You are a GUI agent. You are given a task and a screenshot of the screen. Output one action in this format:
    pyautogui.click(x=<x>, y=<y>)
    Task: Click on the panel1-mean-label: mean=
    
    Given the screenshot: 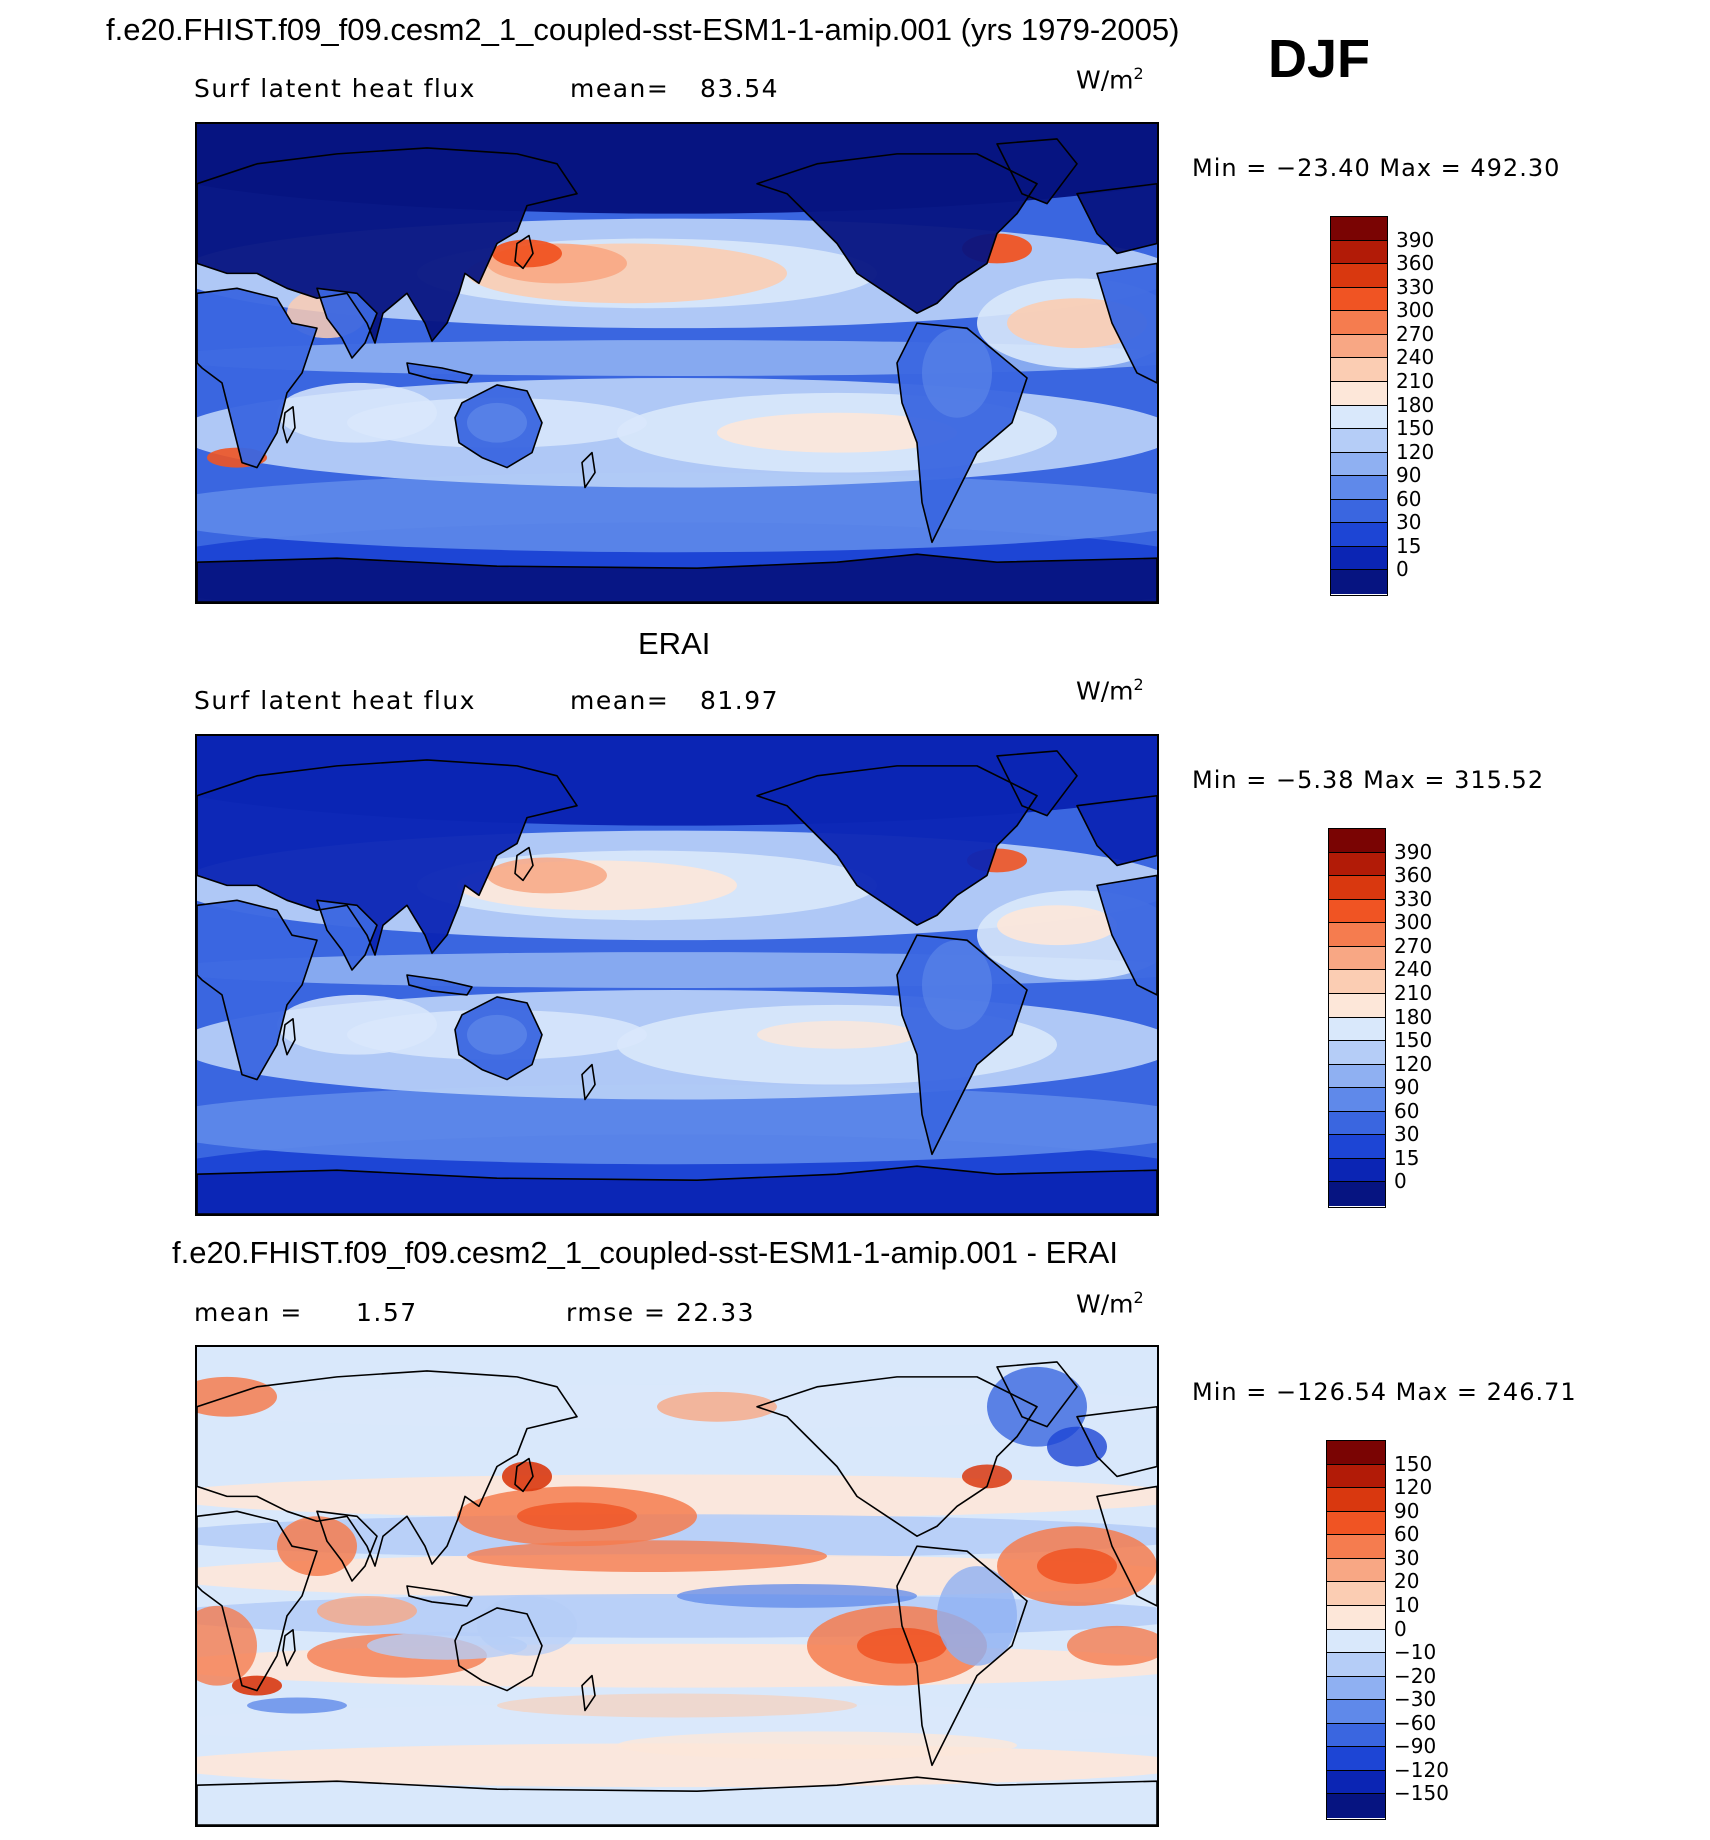 What is the action you would take?
    pyautogui.click(x=620, y=88)
    